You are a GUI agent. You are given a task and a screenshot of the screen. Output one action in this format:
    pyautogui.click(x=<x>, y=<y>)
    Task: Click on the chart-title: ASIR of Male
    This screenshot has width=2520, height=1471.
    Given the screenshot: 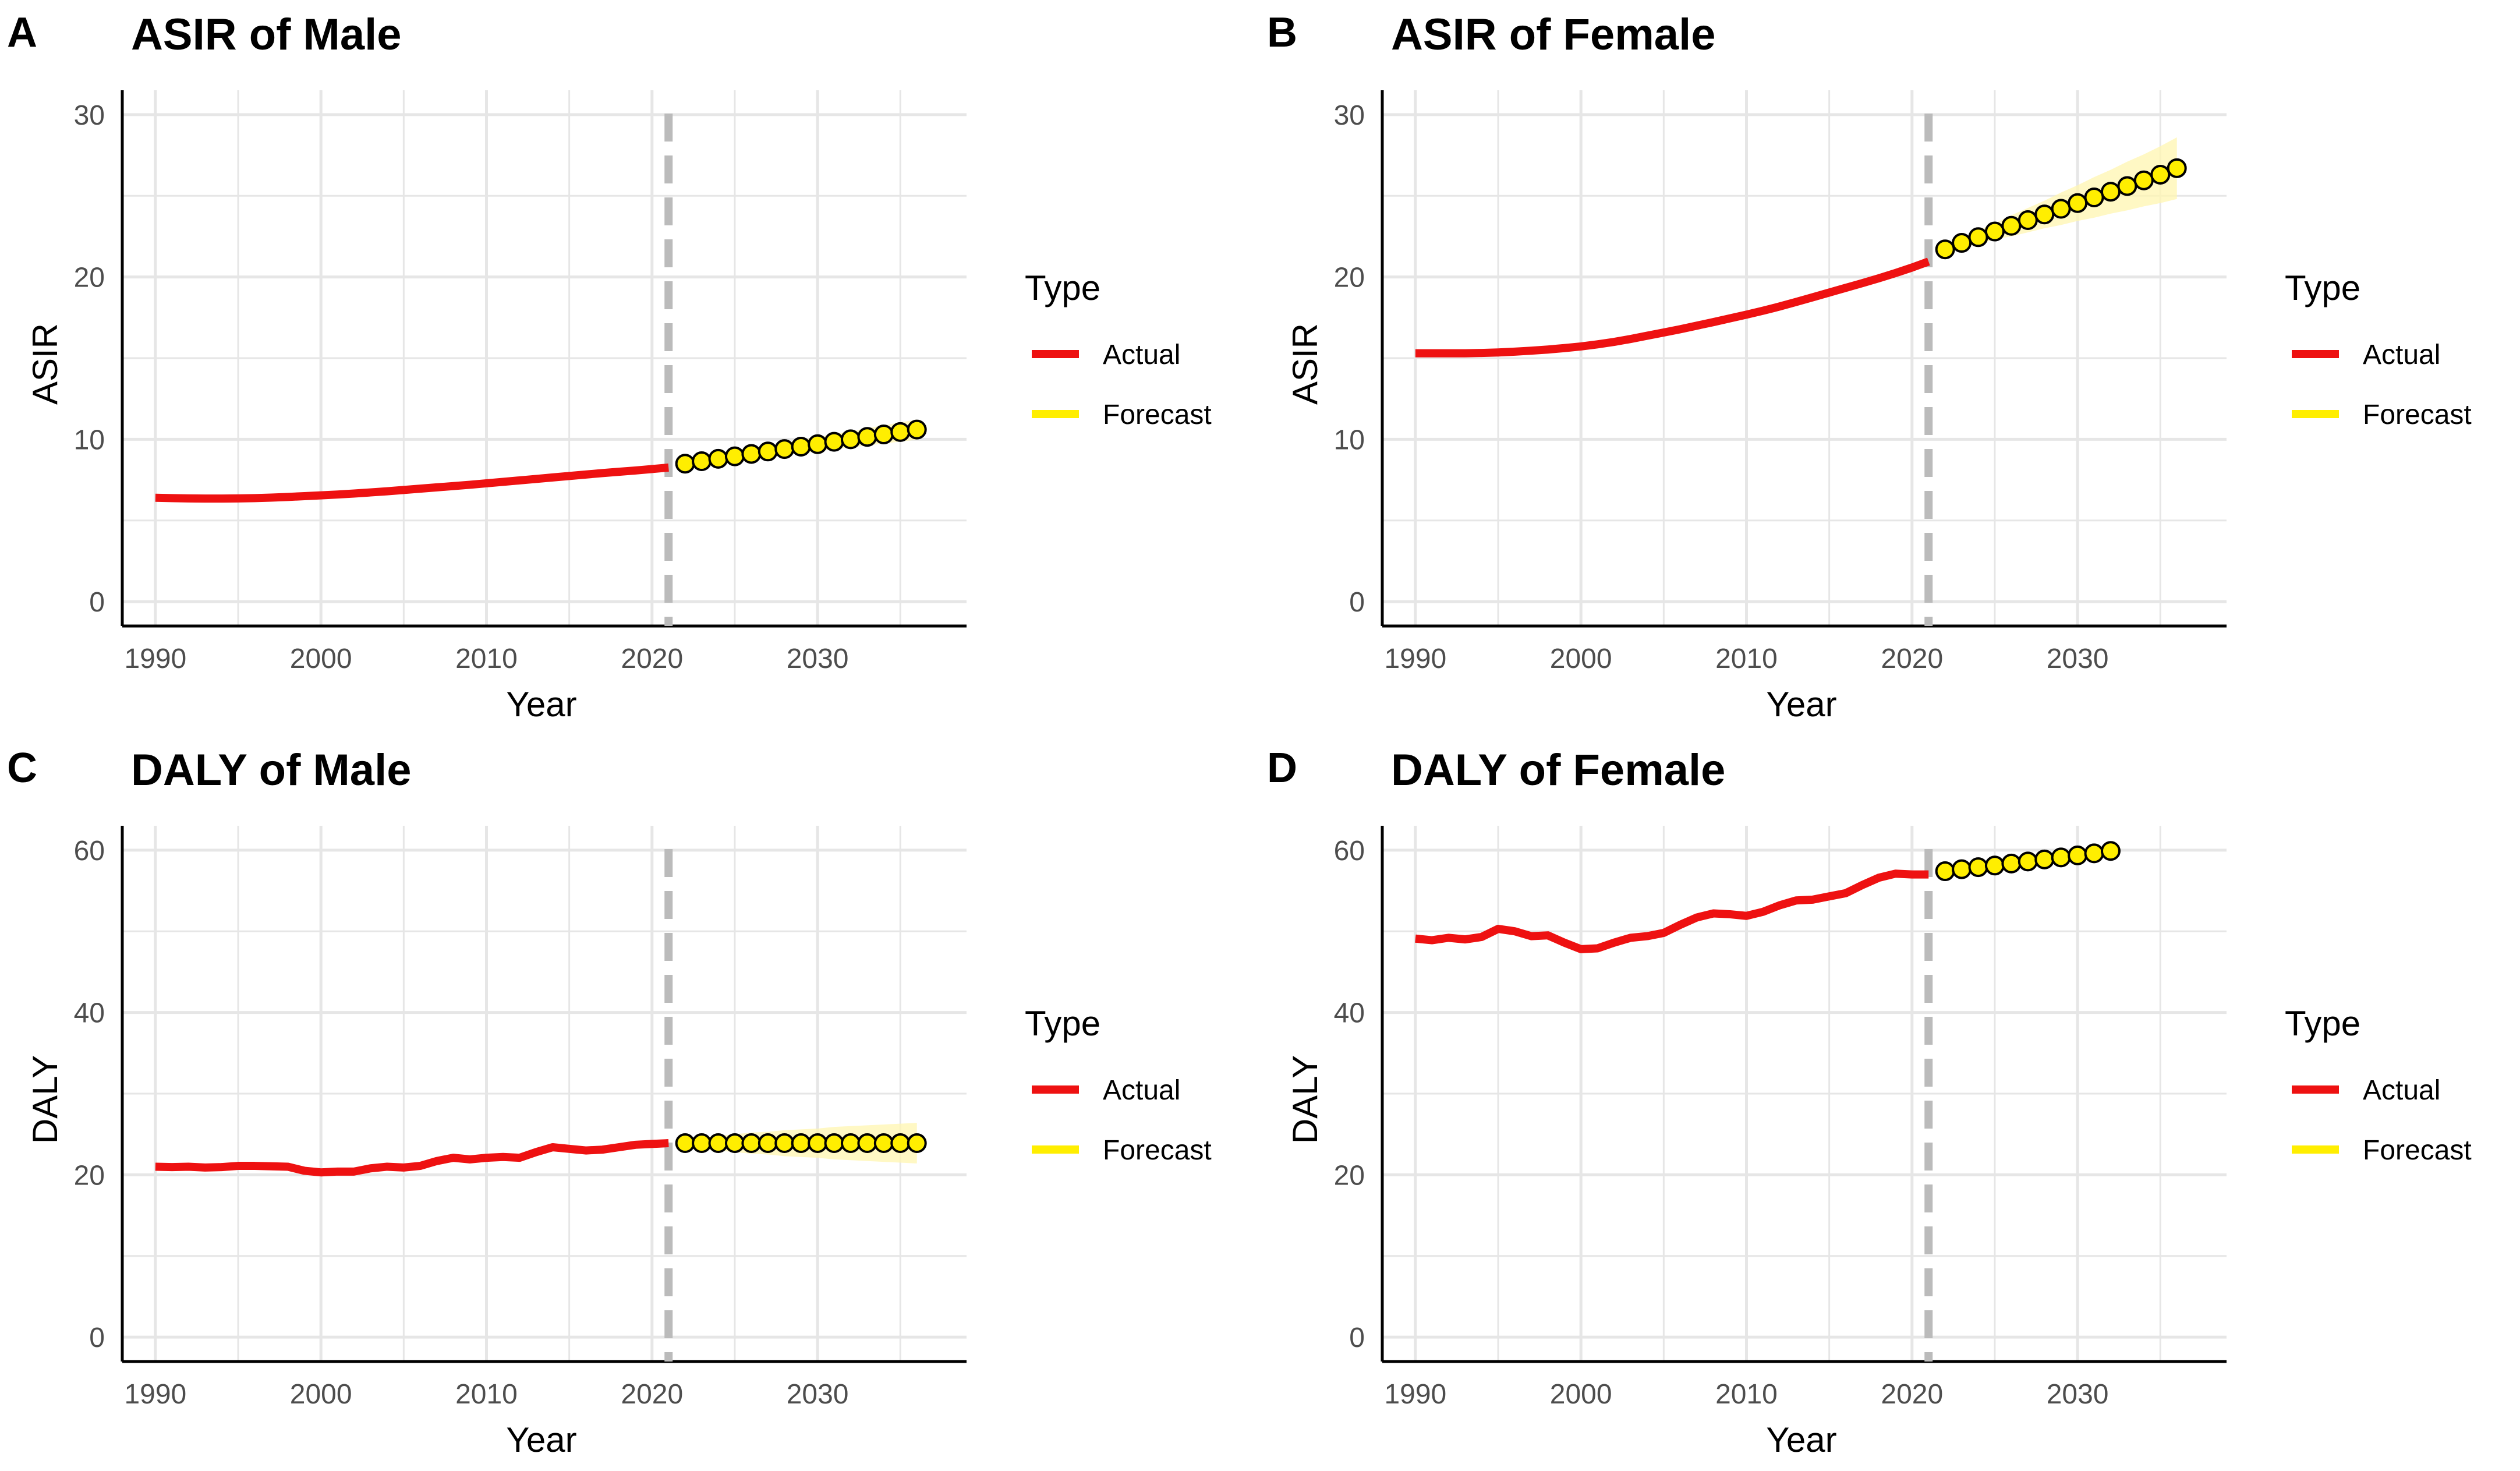 What is the action you would take?
    pyautogui.click(x=266, y=34)
    